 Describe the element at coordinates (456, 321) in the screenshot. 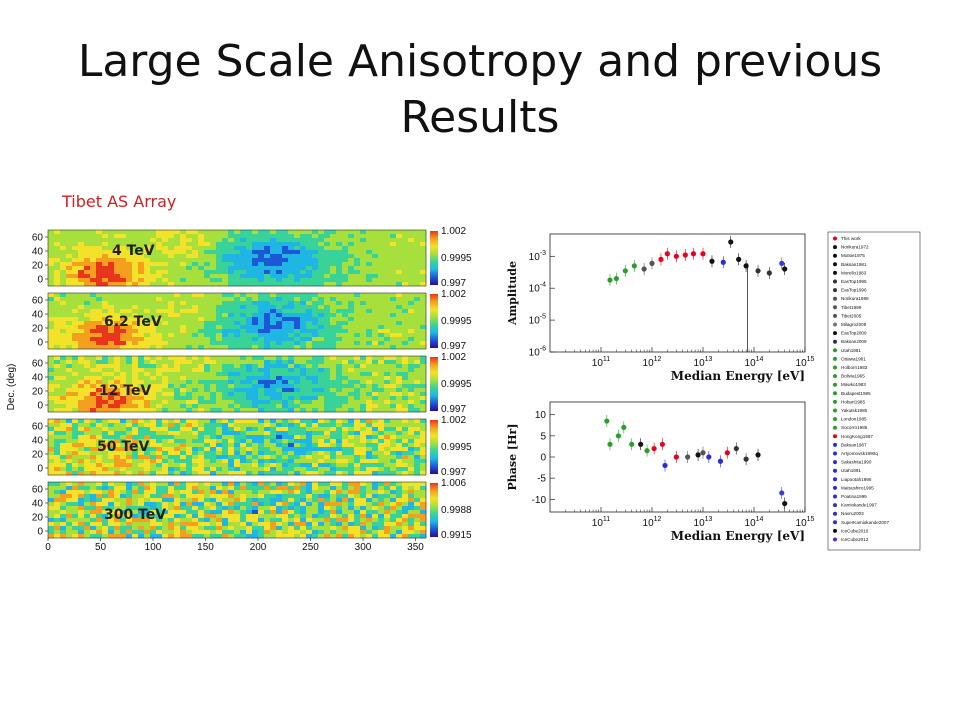

I see `colorbar-label: 0.9995` at that location.